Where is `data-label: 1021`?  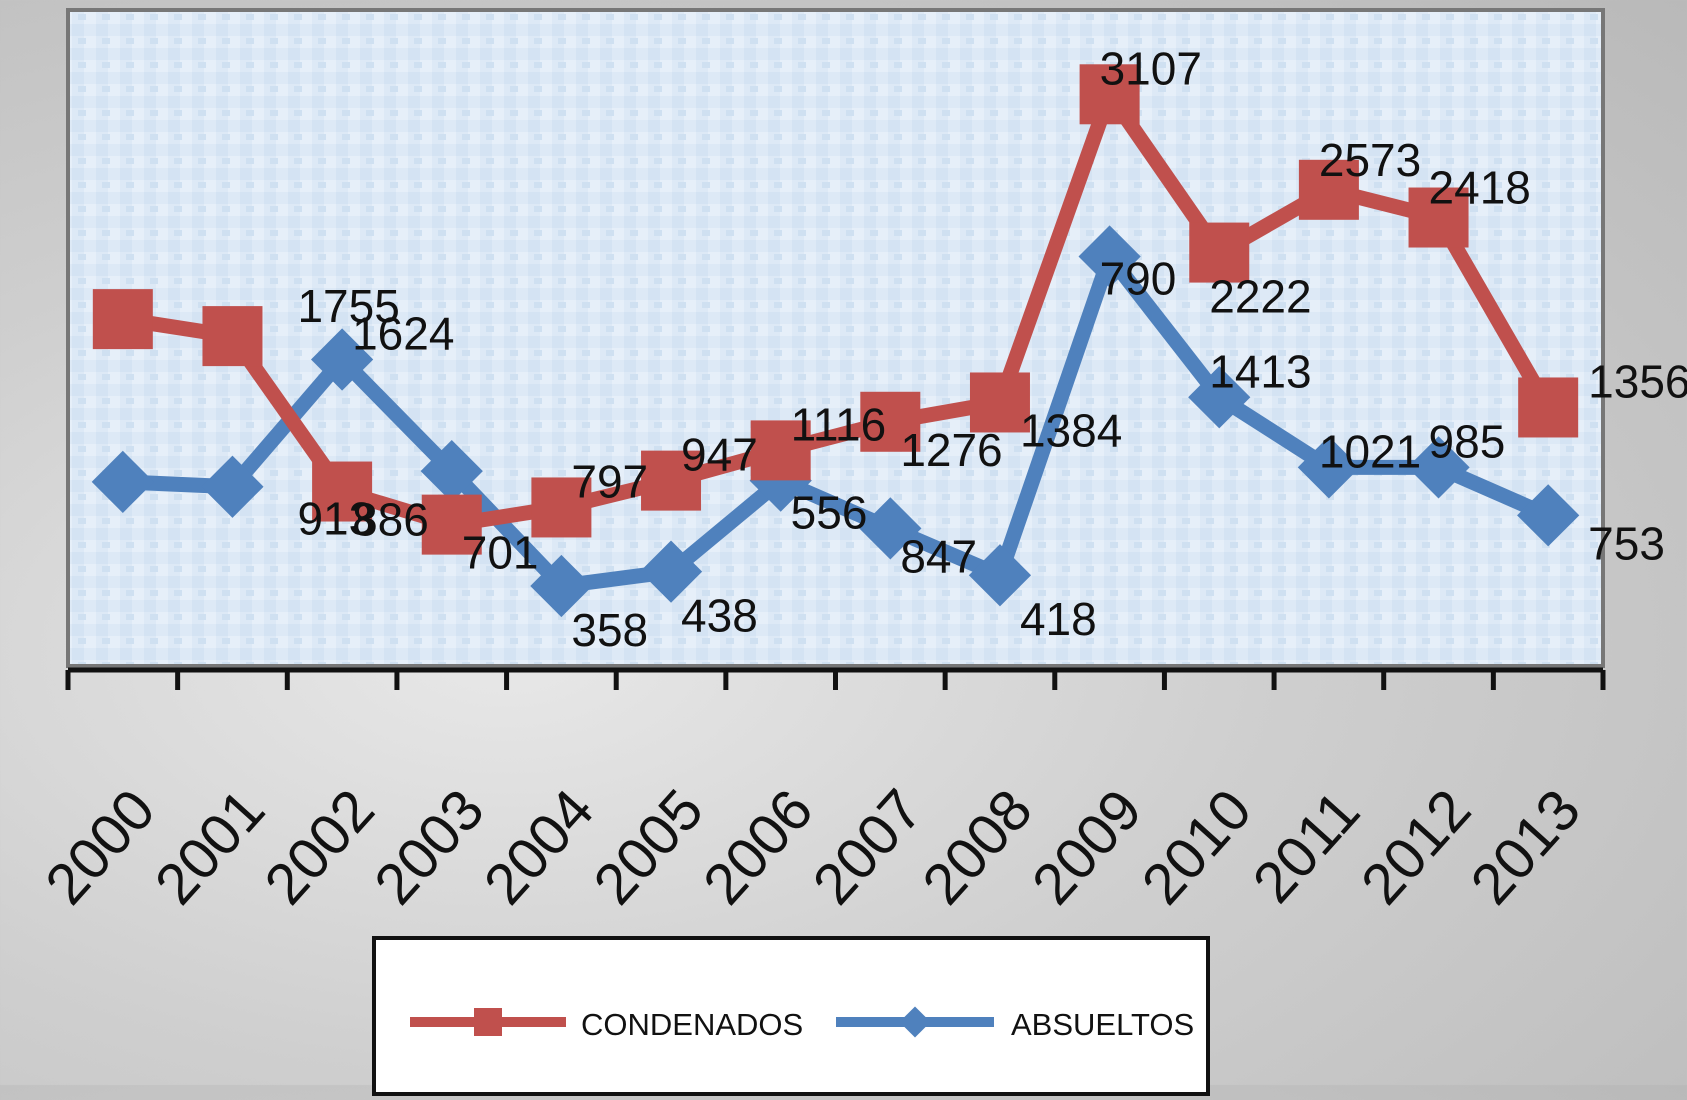 data-label: 1021 is located at coordinates (1370, 451).